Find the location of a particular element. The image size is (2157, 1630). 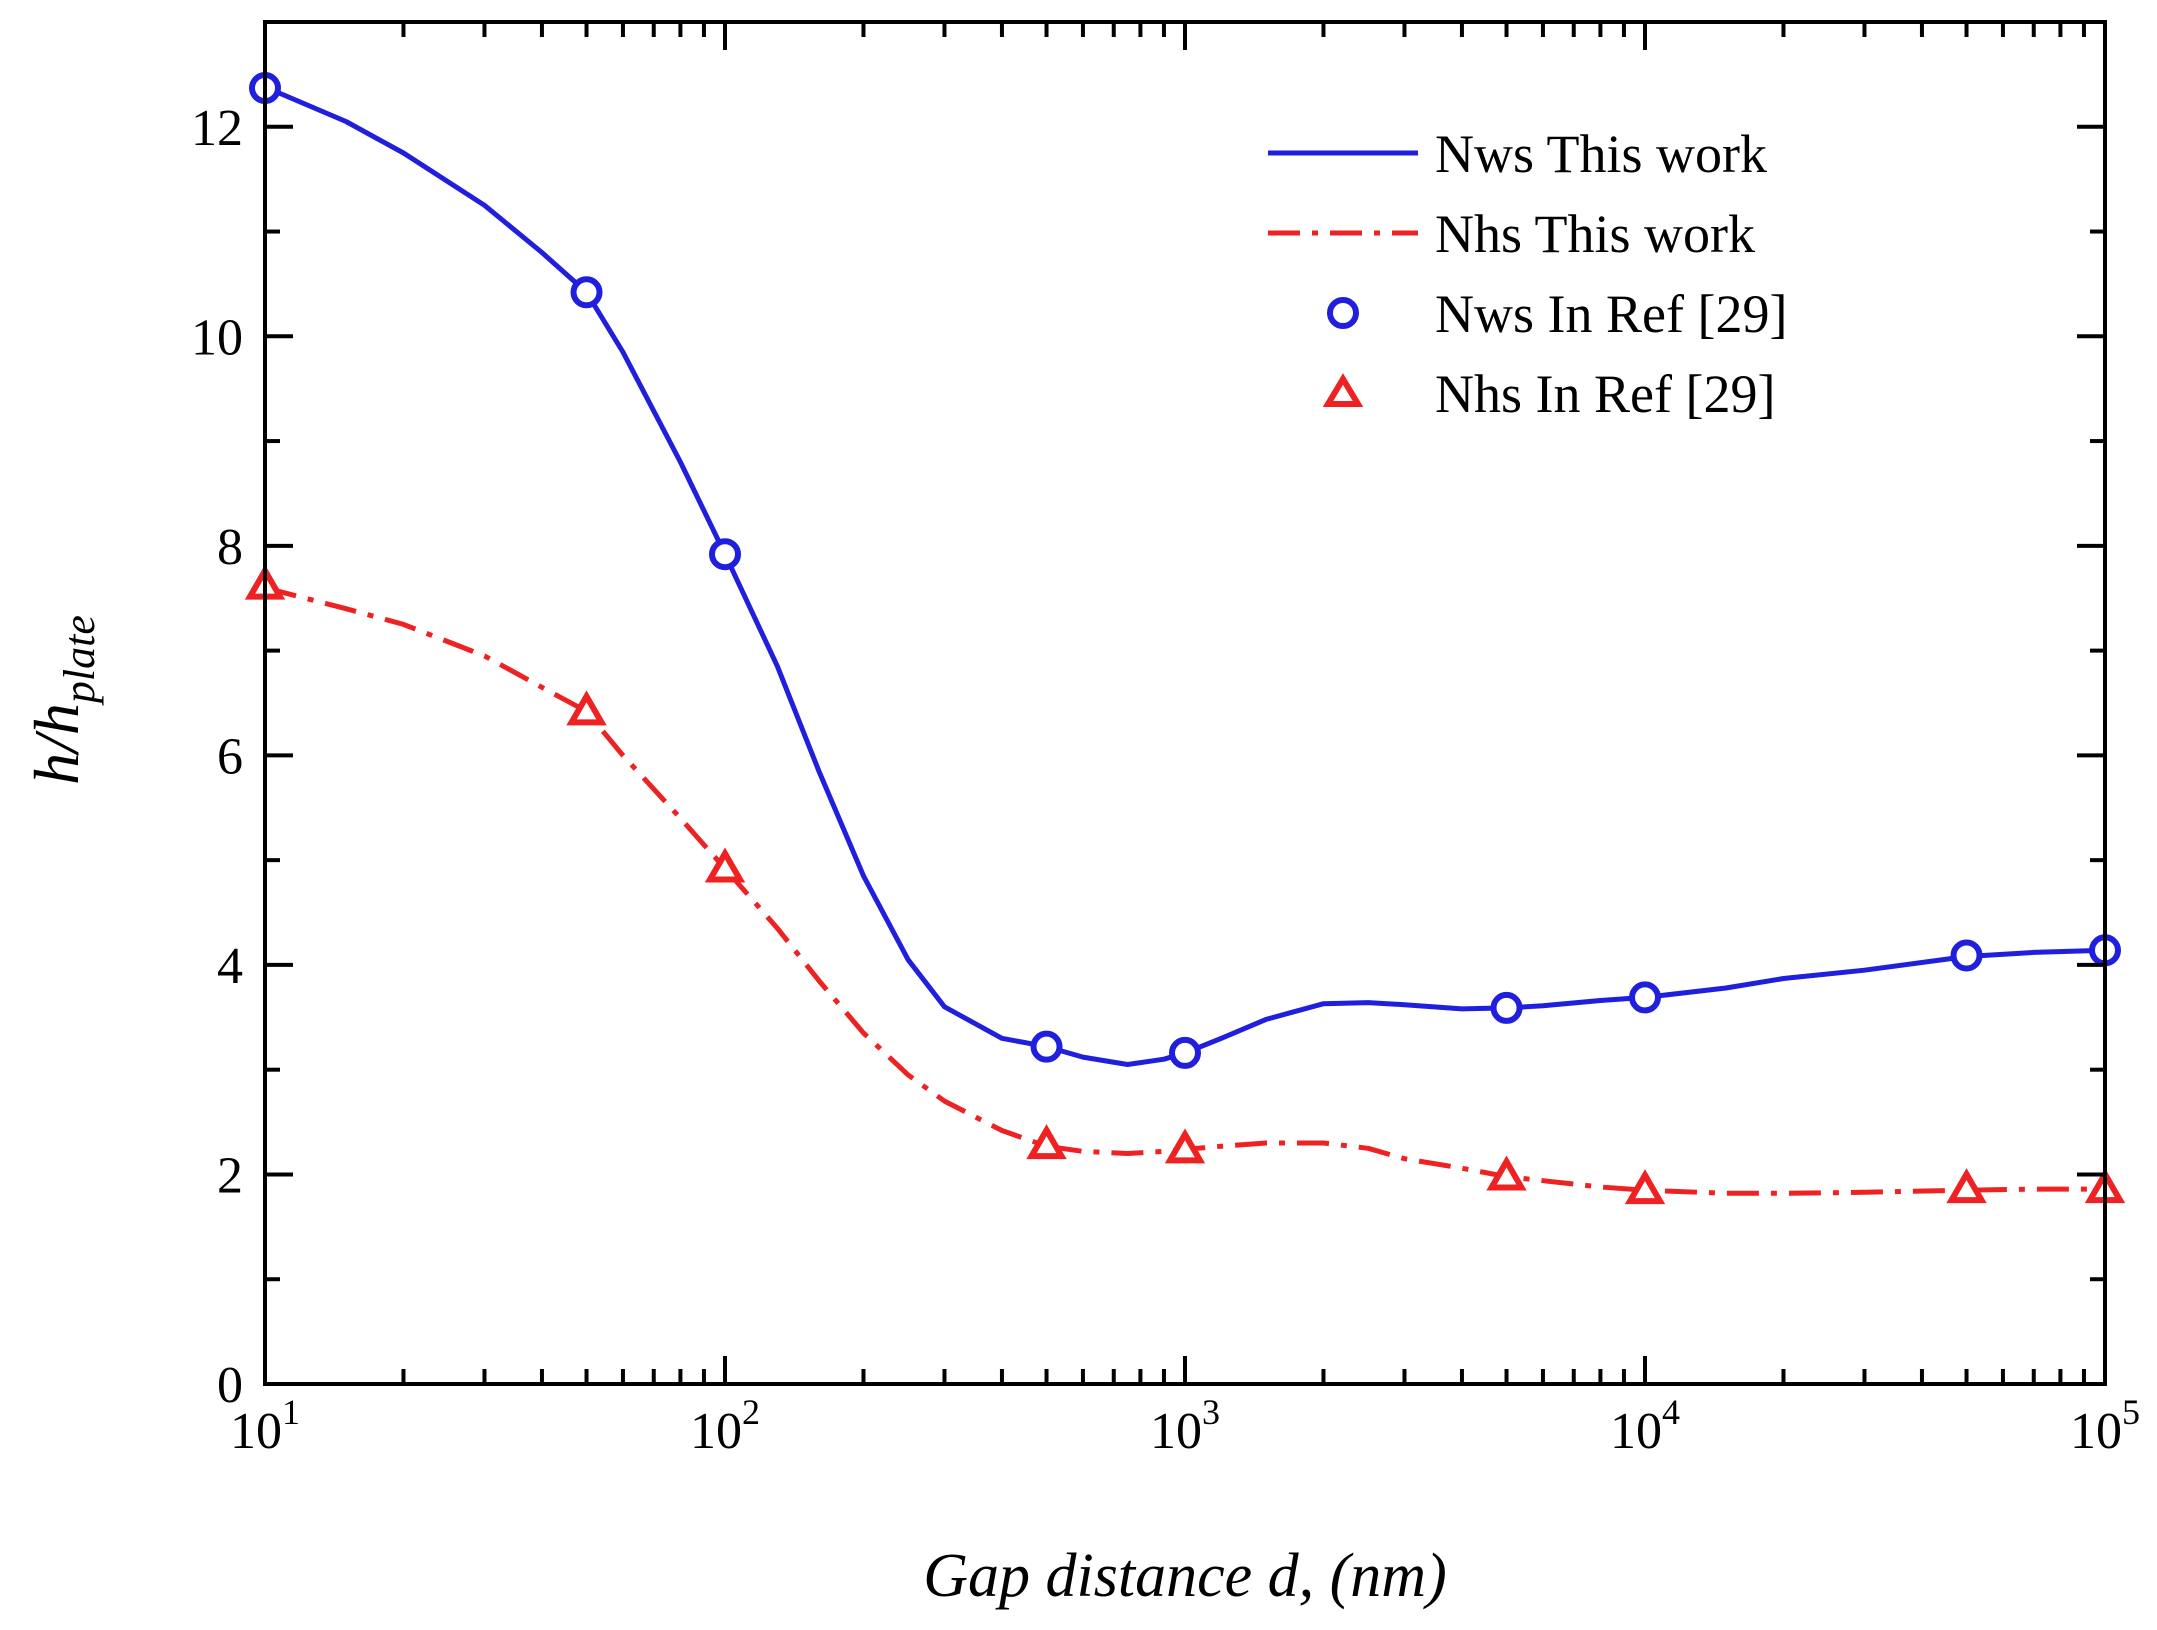

x-tick-label: 10¹ is located at coordinates (265, 1426).